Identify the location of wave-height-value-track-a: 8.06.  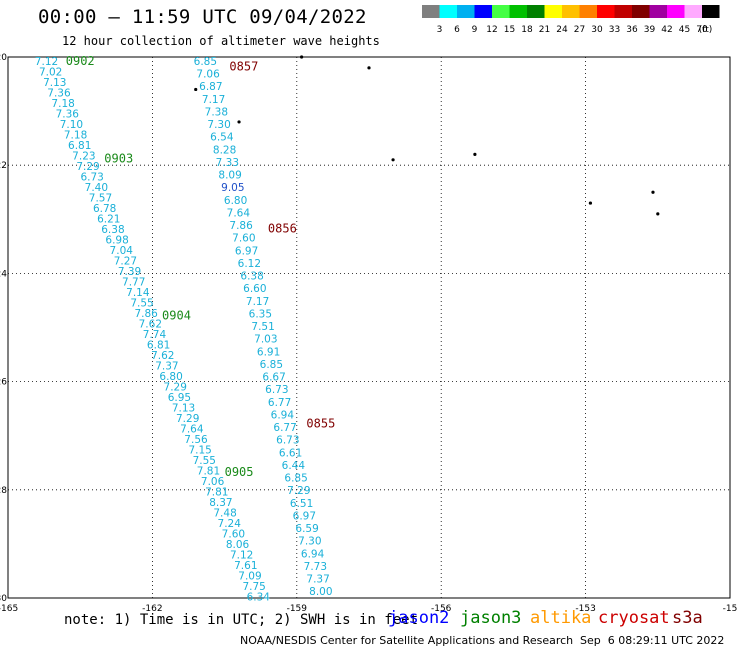
(238, 545).